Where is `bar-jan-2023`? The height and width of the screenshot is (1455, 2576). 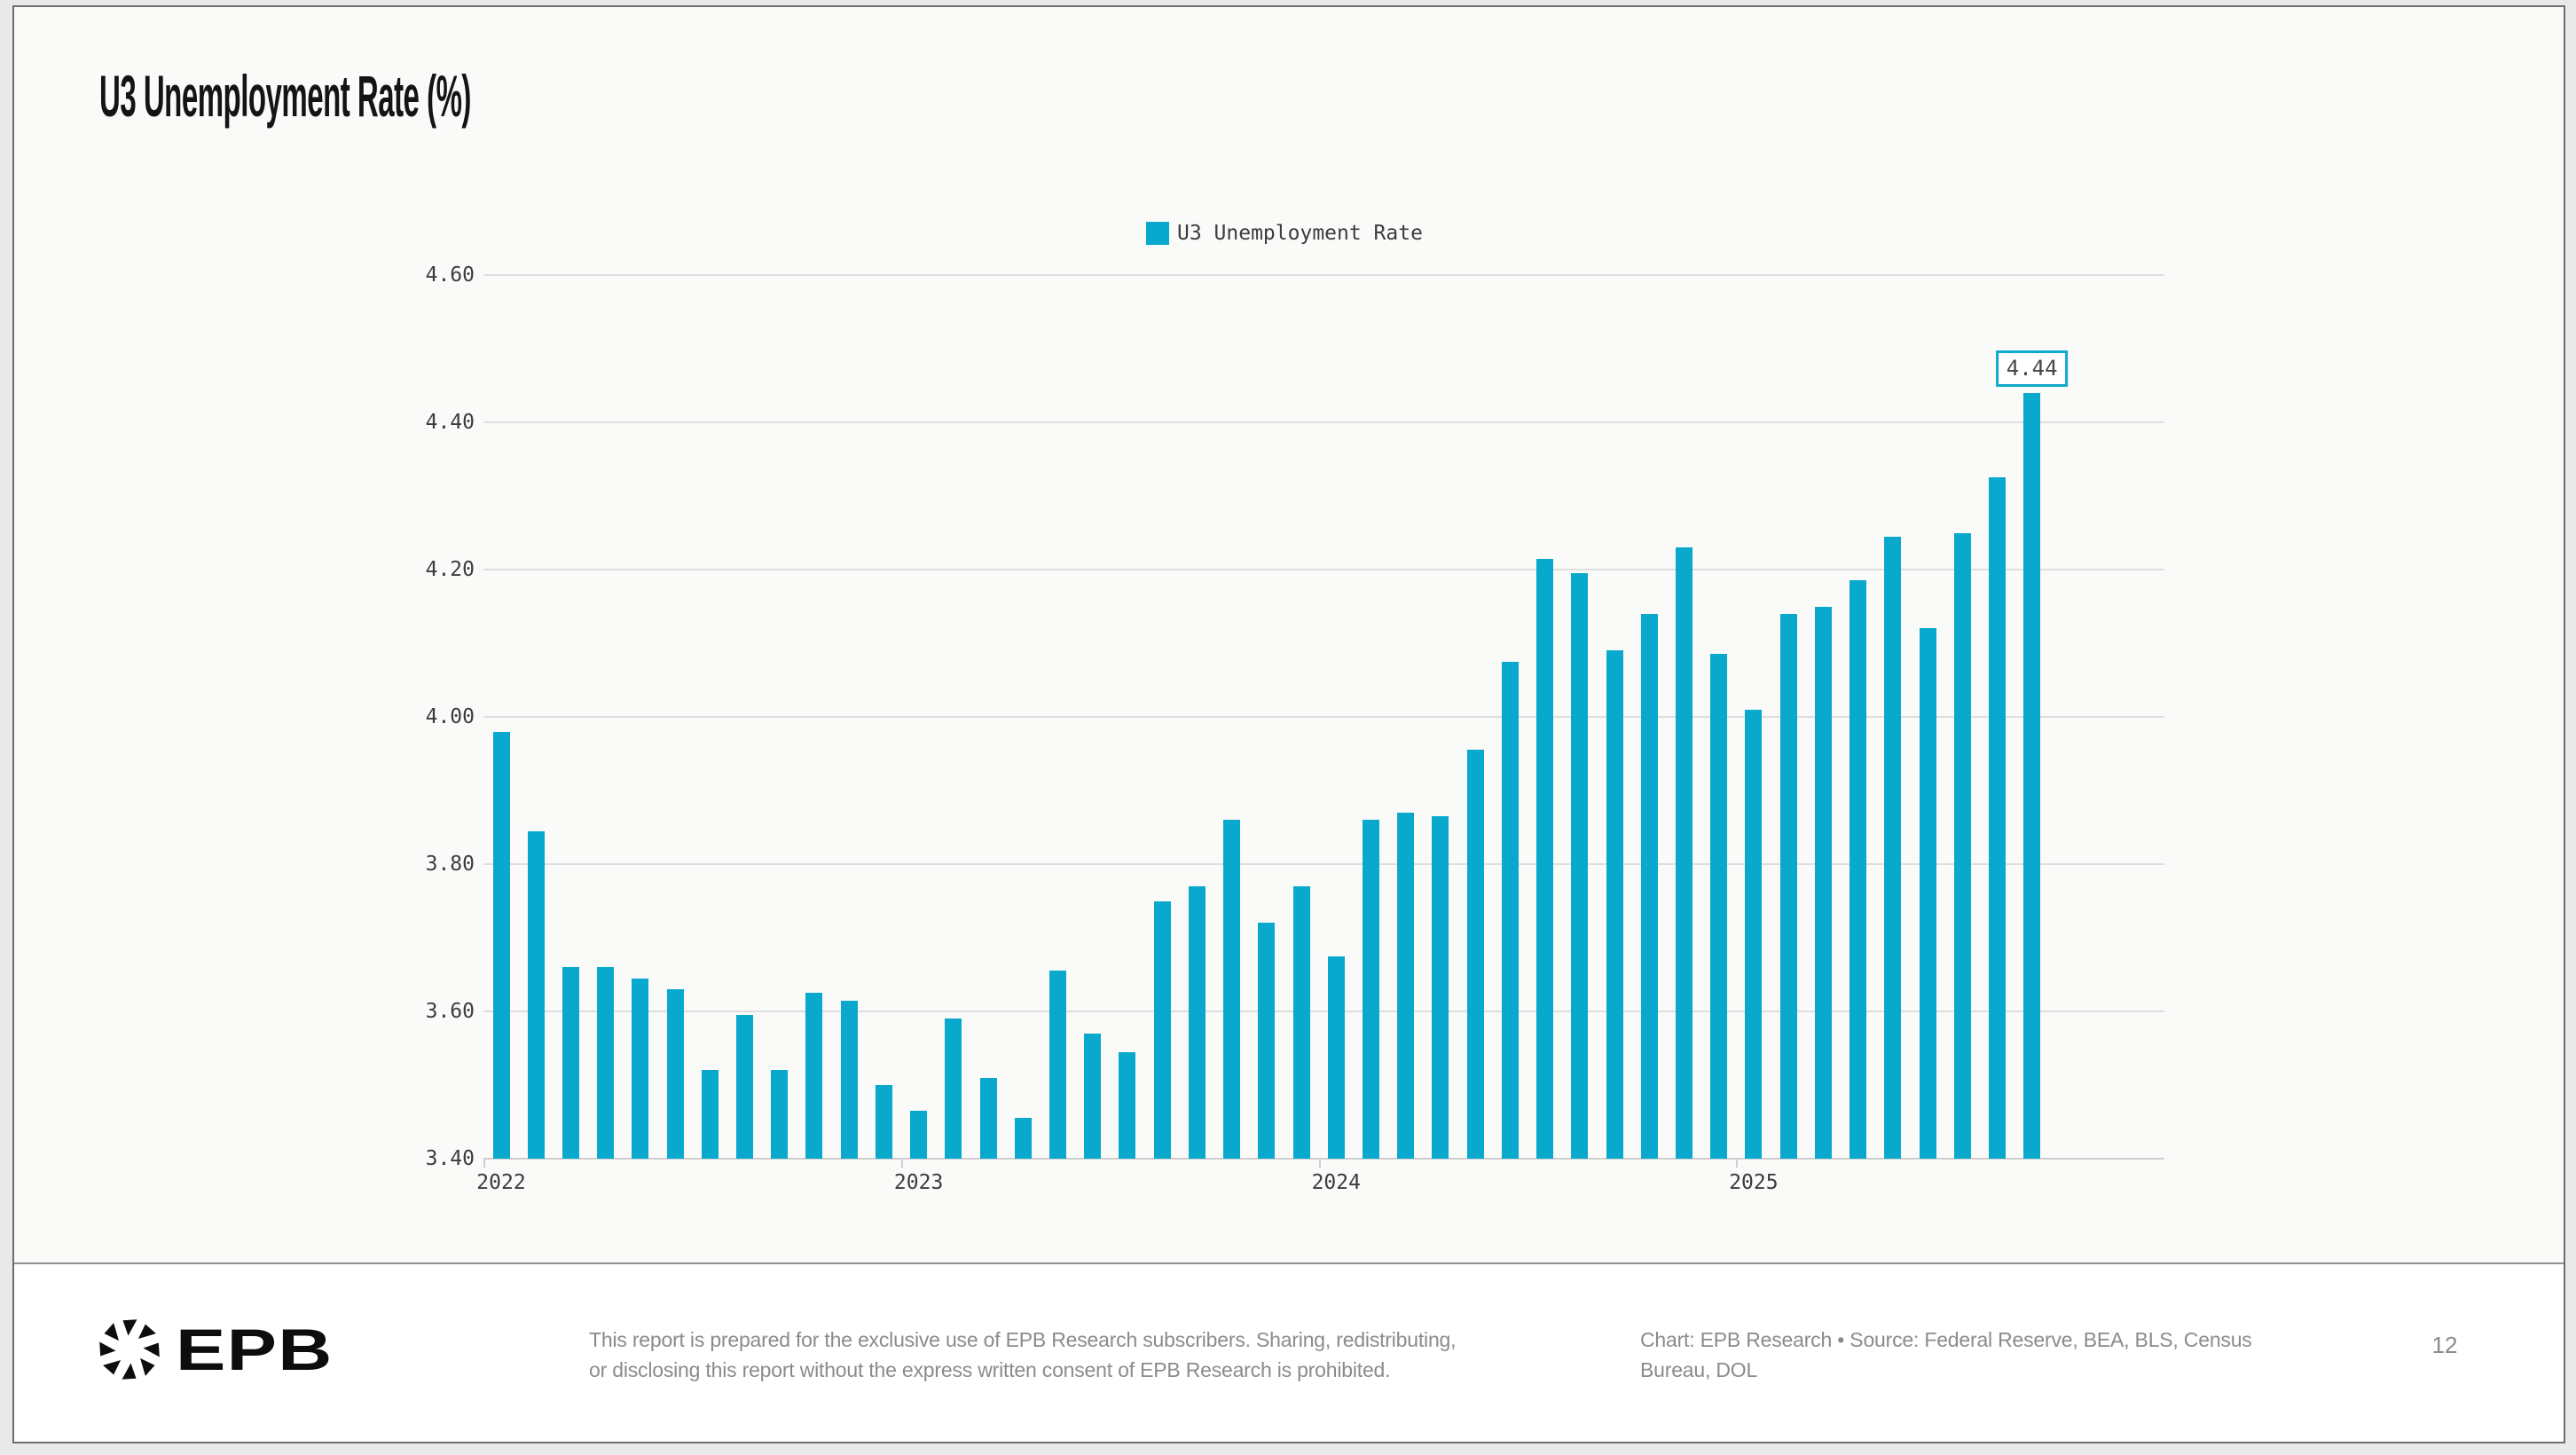 bar-jan-2023 is located at coordinates (919, 1135).